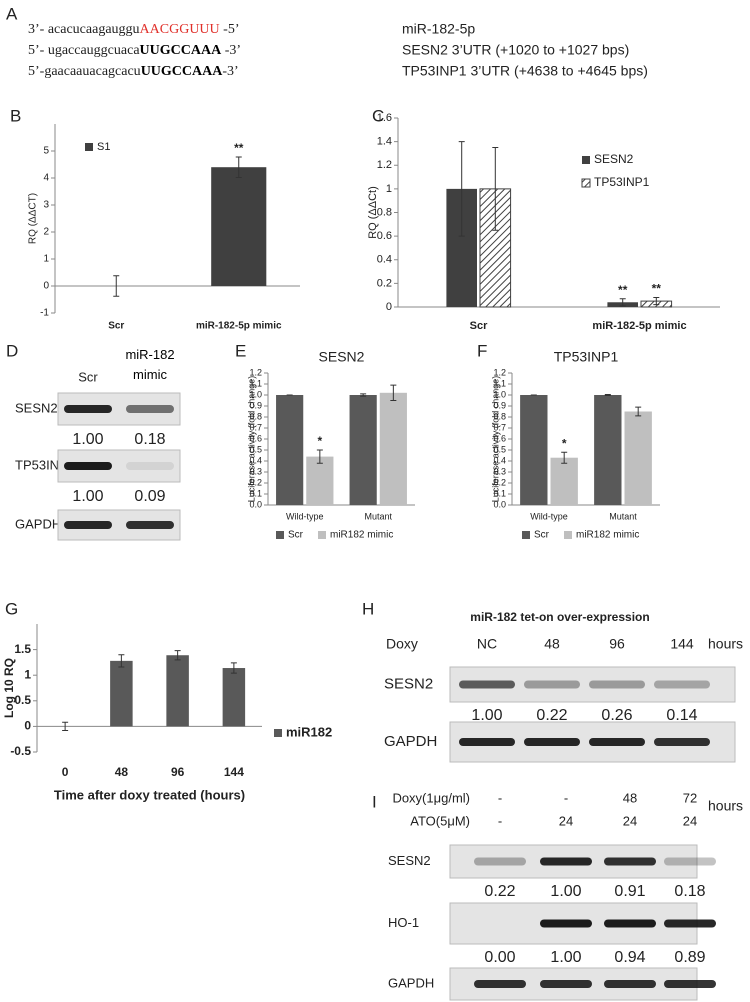  Describe the element at coordinates (255, 405) in the screenshot. I see `y-tick-label: 0.9` at that location.